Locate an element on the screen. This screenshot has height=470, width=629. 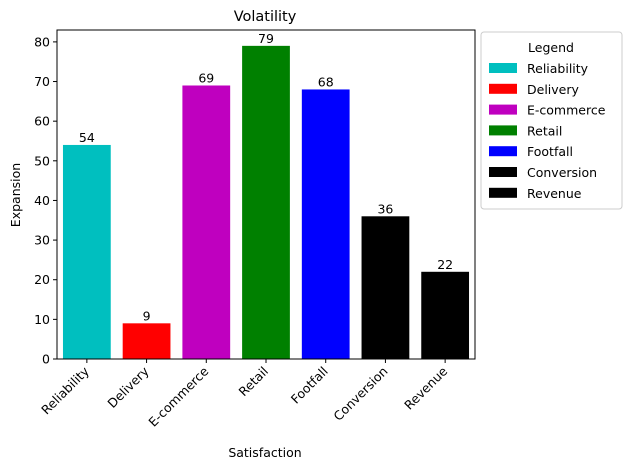
x-tick-label: Reliability is located at coordinates (65, 390).